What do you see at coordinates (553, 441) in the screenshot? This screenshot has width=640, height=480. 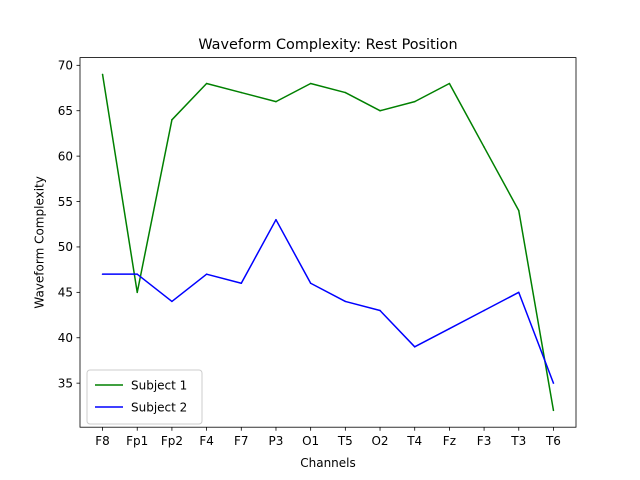 I see `x-tick-label: T6` at bounding box center [553, 441].